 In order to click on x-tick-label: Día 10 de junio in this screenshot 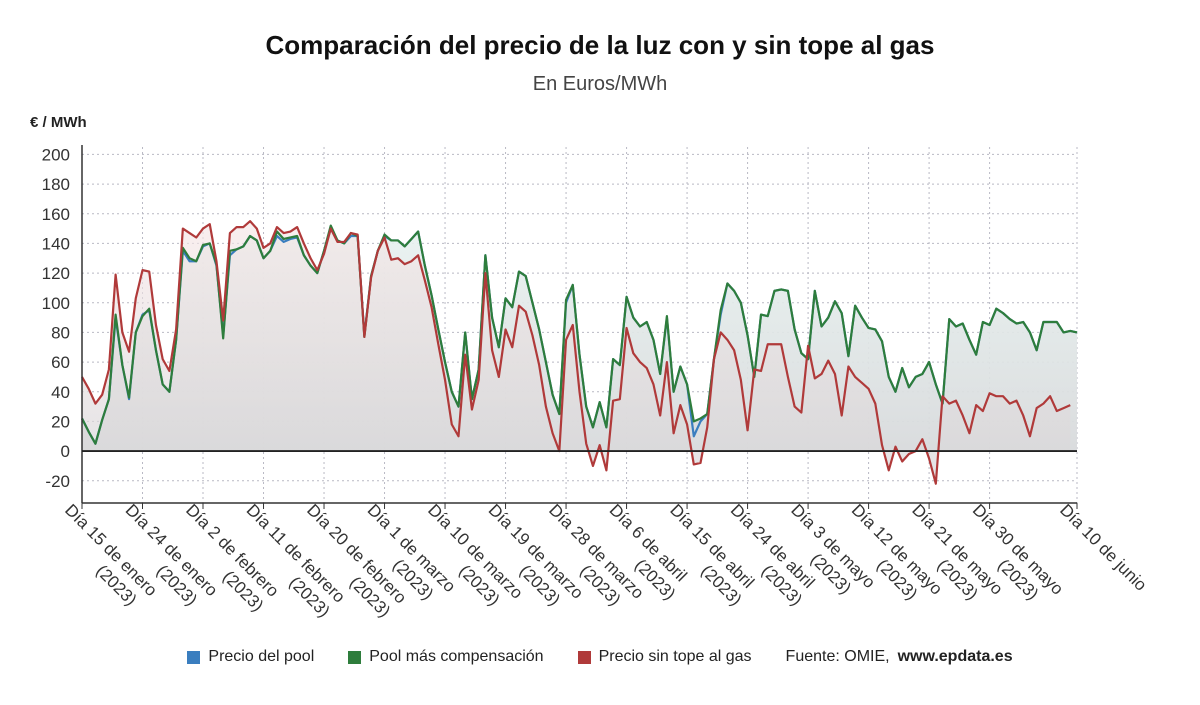, I will do `click(1103, 547)`.